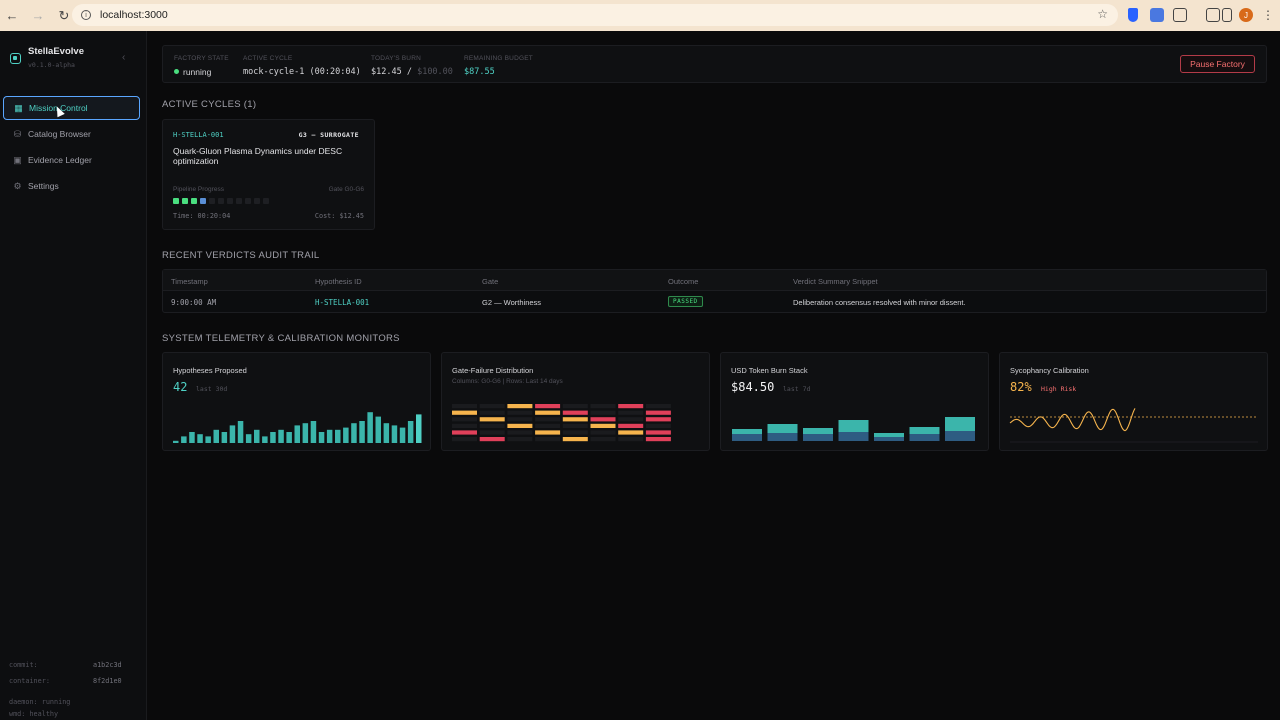  I want to click on sidebar-item-catalog-browser: ⛁ Catalog Browser, so click(71, 134).